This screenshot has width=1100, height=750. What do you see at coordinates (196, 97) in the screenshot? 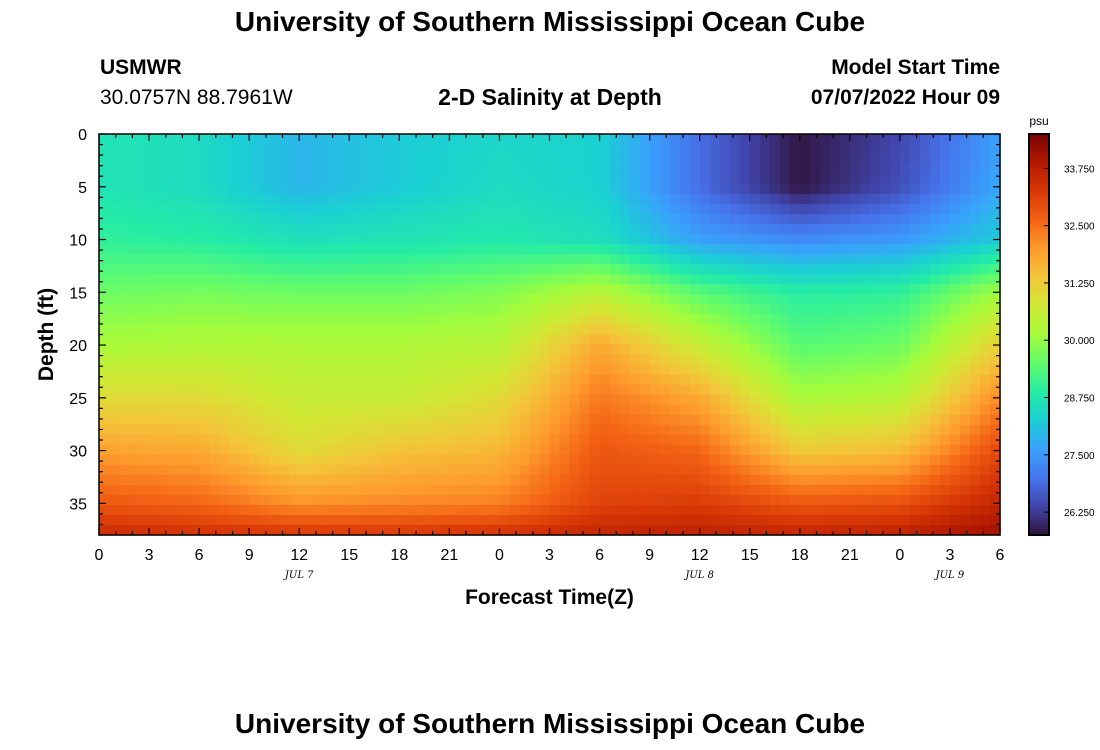
I see `station-coordinates: 30.0757N 88.7961W` at bounding box center [196, 97].